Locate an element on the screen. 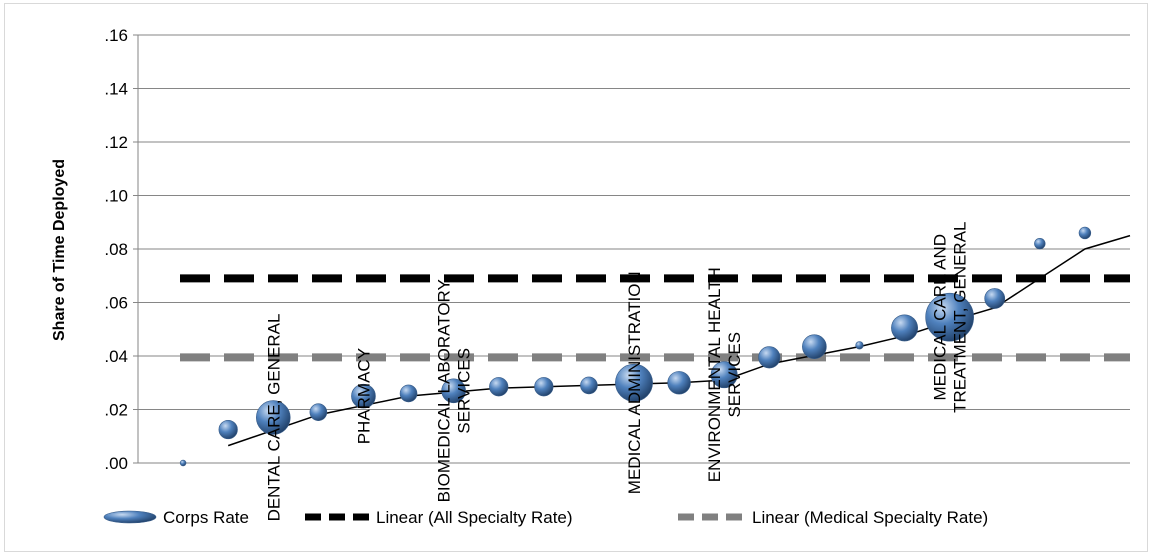  y-tick-label: .14 is located at coordinates (116, 89).